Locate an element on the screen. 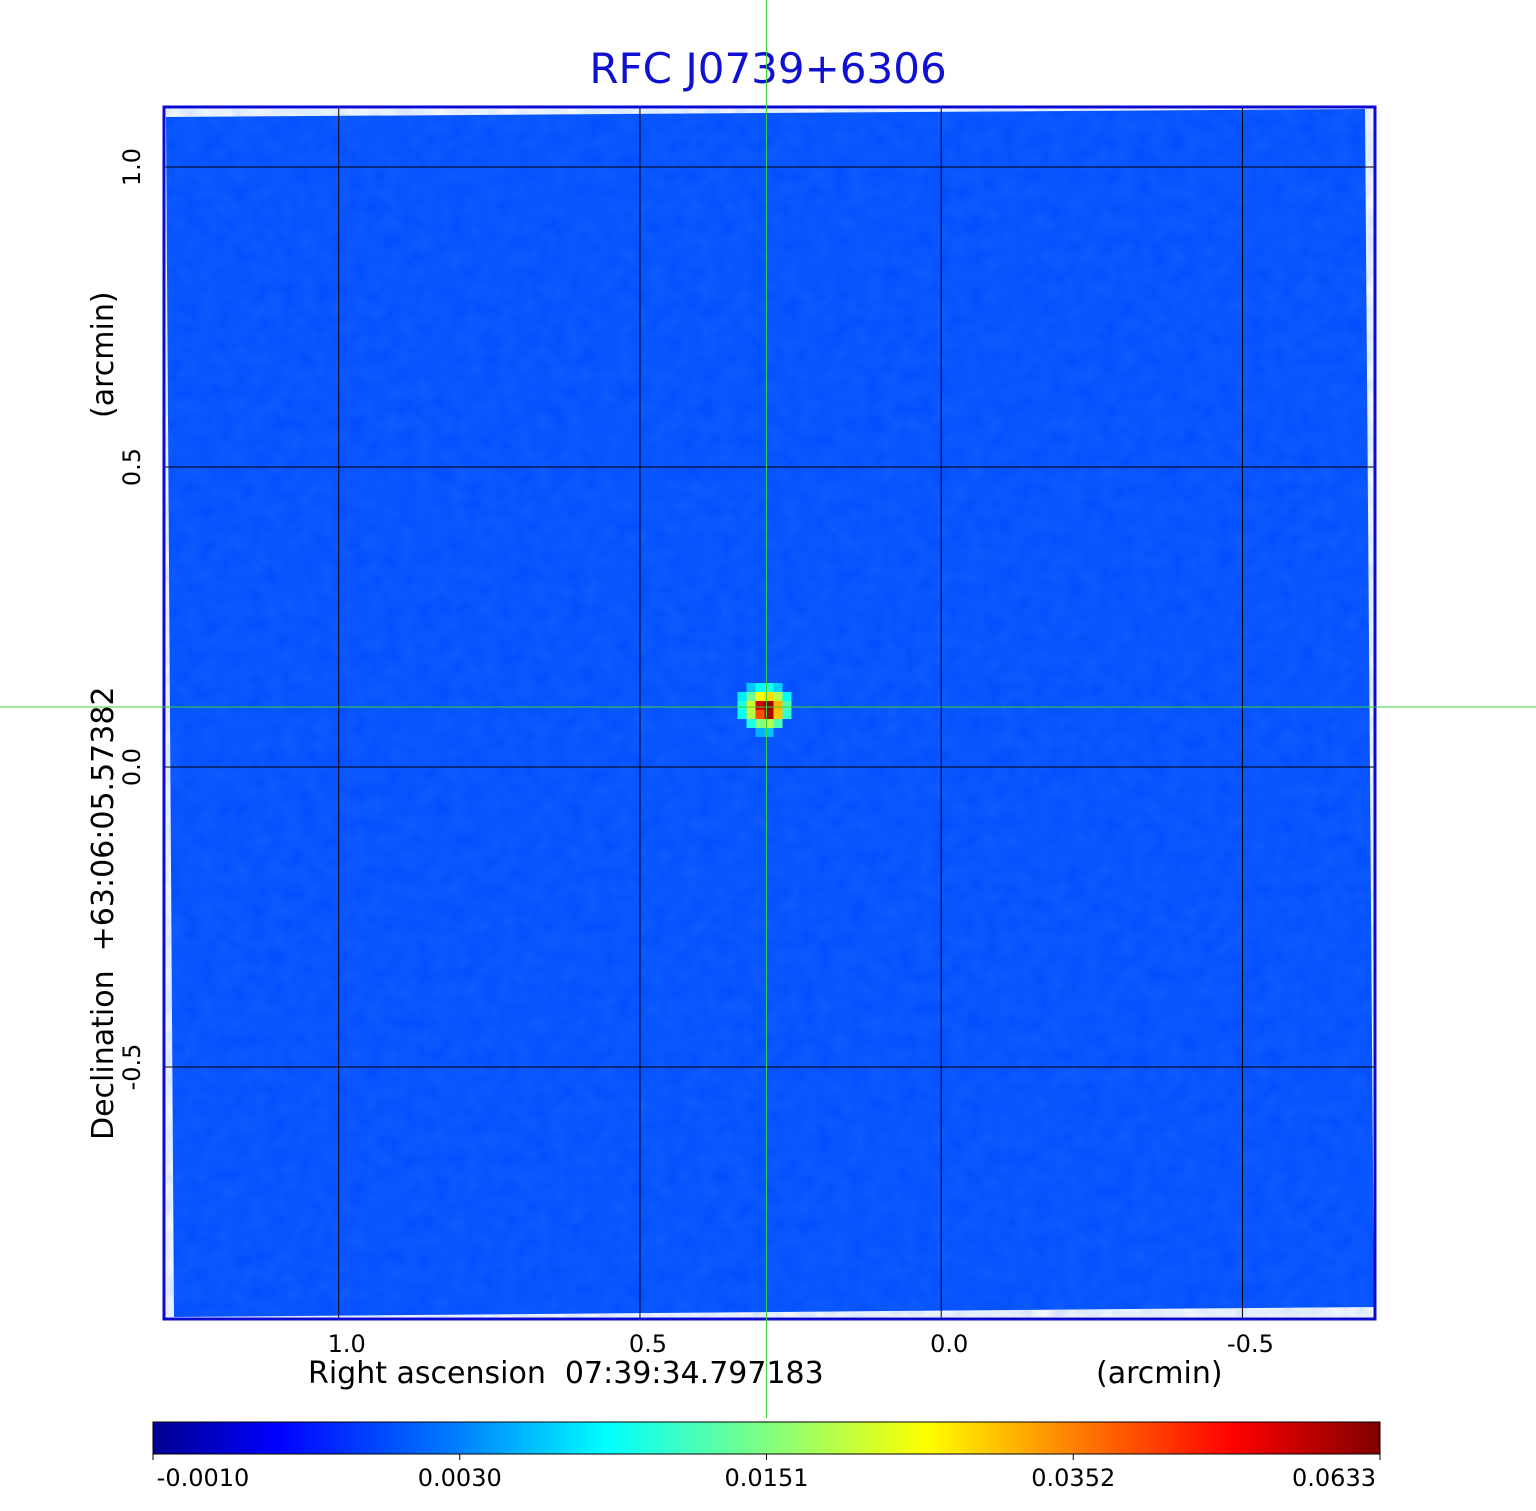 The width and height of the screenshot is (1536, 1511). x-tick-label: 0.5 is located at coordinates (648, 1344).